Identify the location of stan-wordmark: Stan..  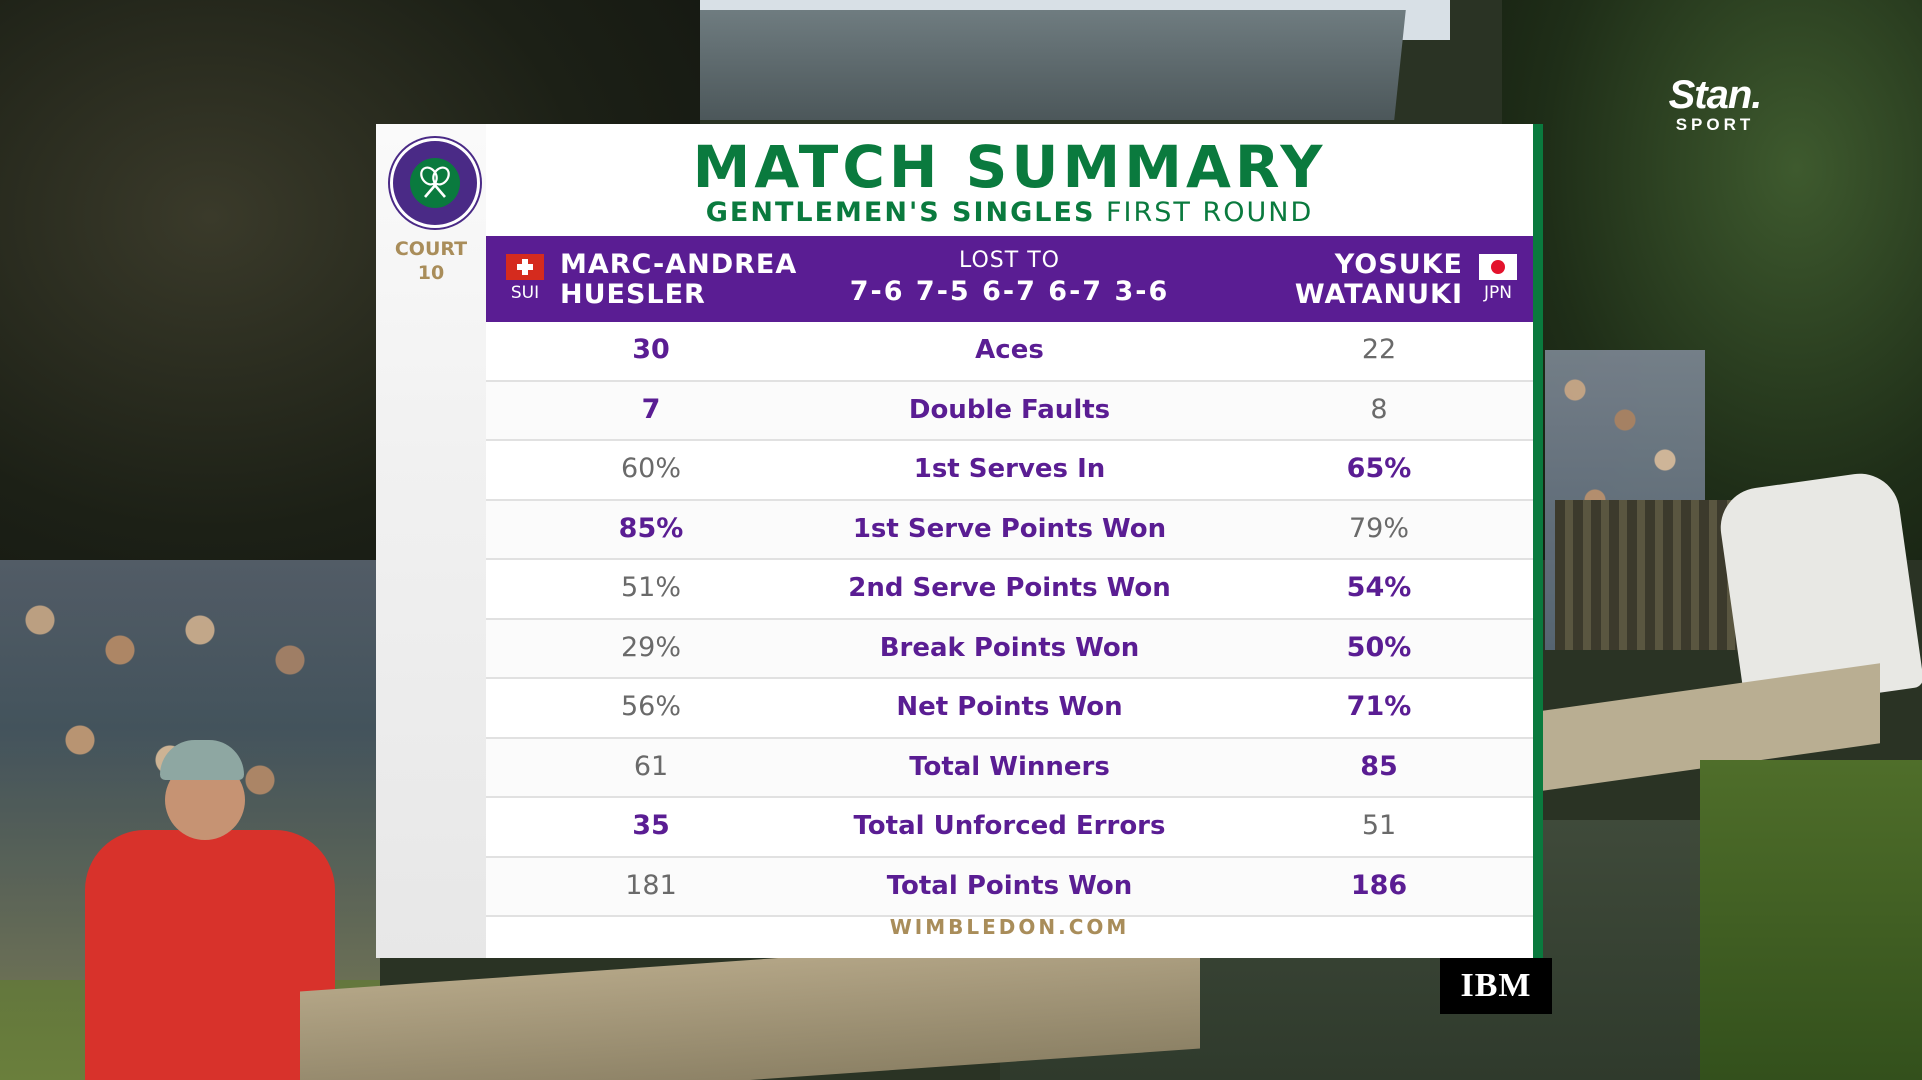
(1715, 95).